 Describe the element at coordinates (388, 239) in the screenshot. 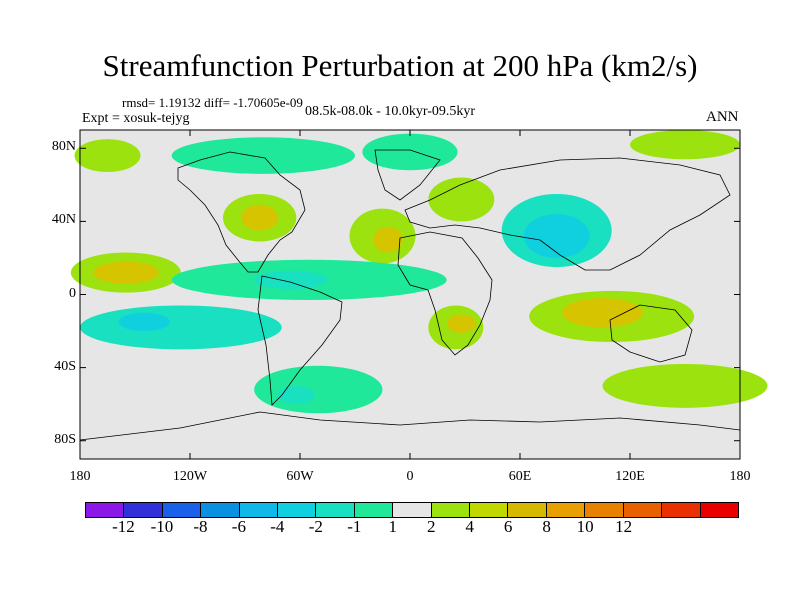

I see `anomaly-north-africa-core` at that location.